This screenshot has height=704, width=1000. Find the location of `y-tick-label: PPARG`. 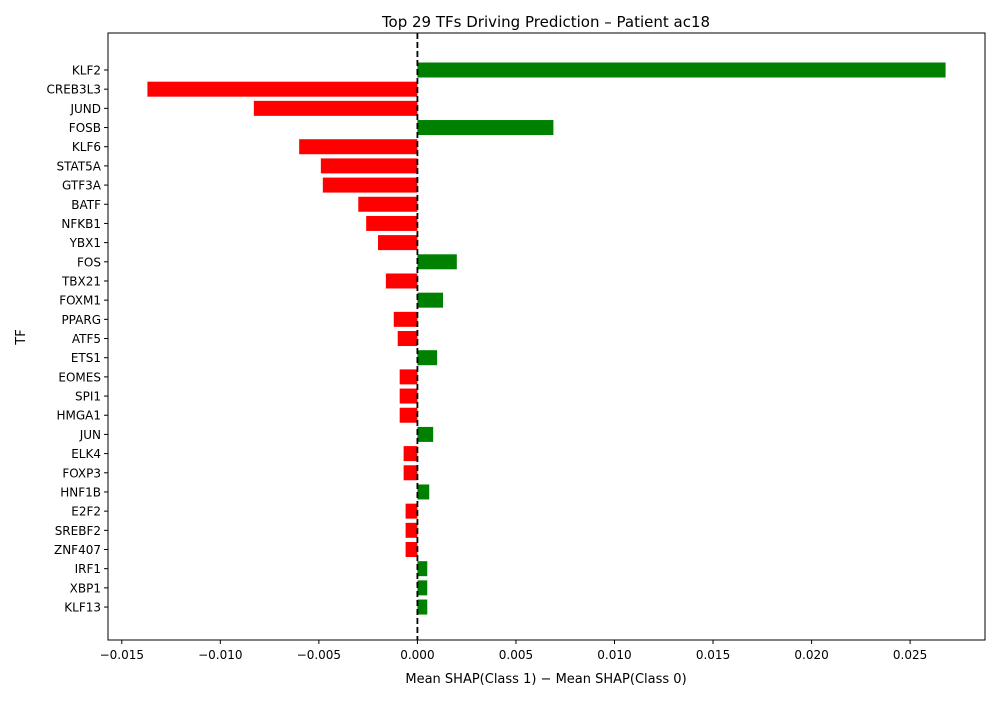

y-tick-label: PPARG is located at coordinates (81, 320).